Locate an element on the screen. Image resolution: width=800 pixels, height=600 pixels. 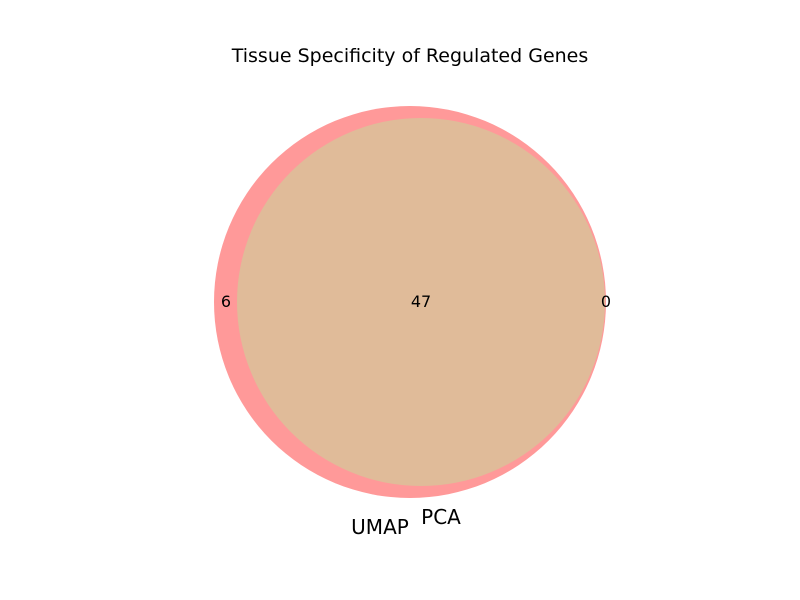
intersection-count: 47 is located at coordinates (421, 301).